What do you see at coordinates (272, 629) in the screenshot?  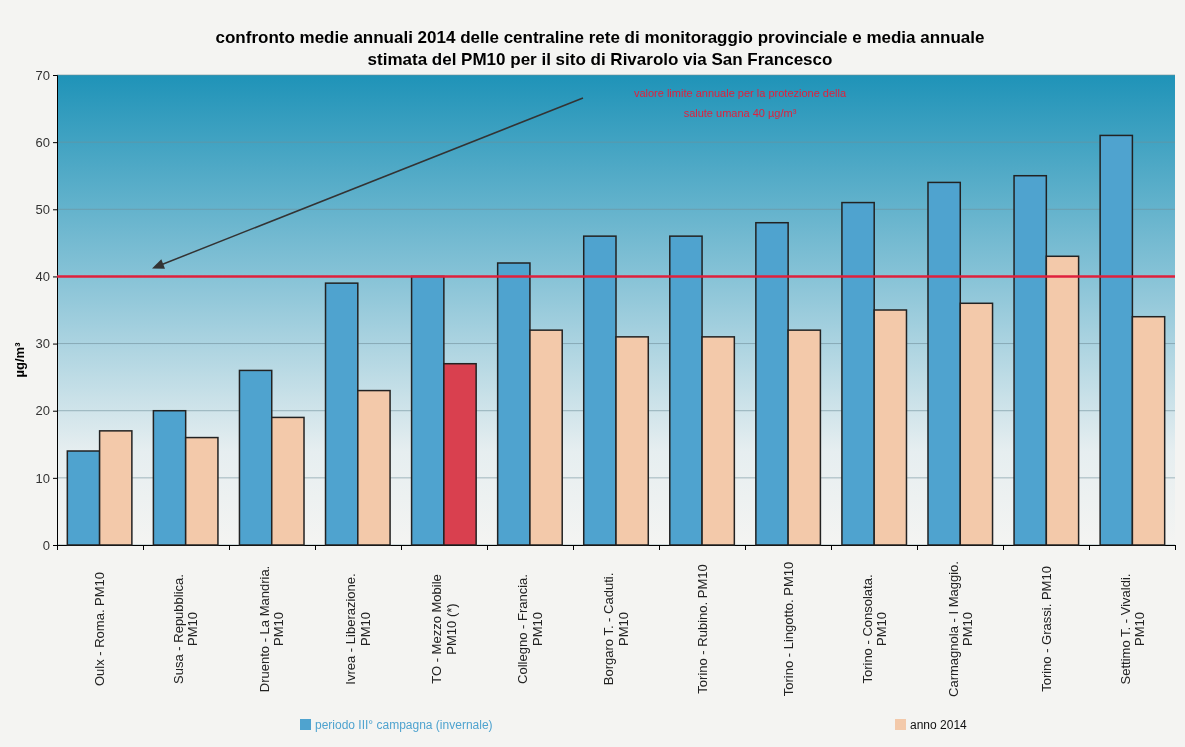 I see `x-tick-label: Druento - La Mandria. PM10` at bounding box center [272, 629].